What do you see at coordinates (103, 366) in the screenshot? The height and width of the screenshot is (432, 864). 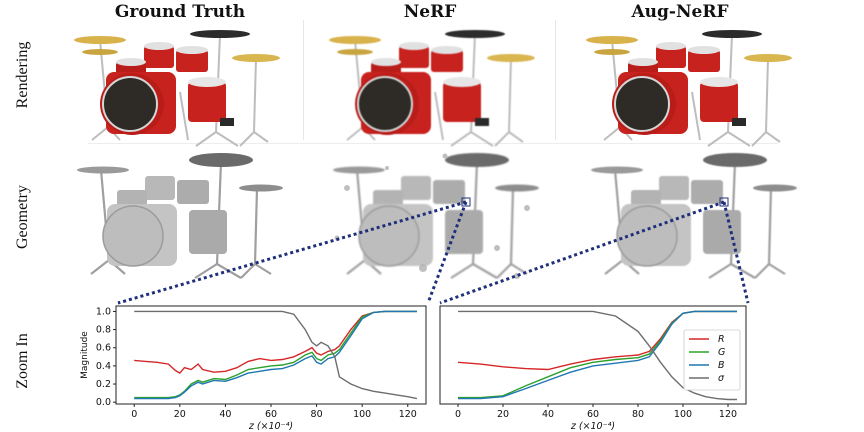 I see `y-tick-label: 0.4` at bounding box center [103, 366].